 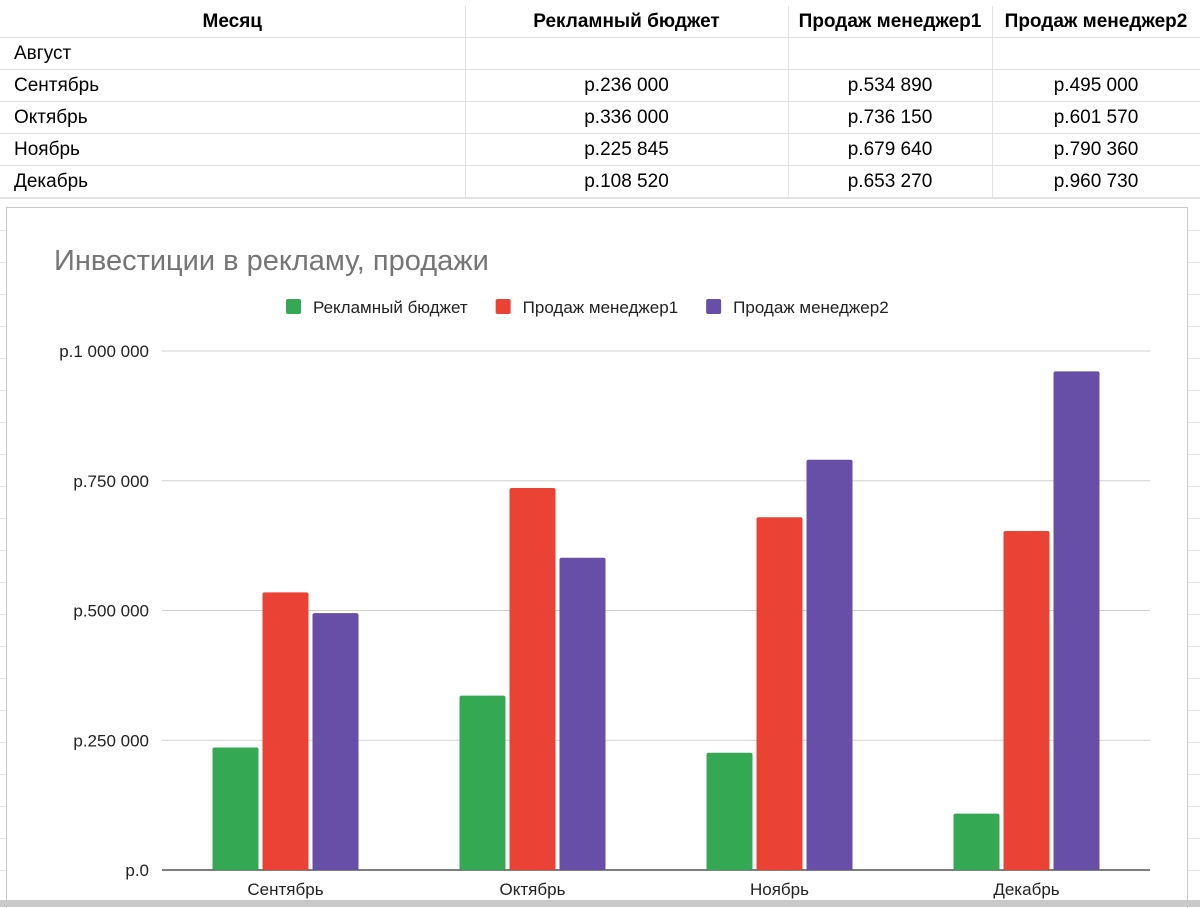 I want to click on horizontal-scrollbar, so click(x=600, y=903).